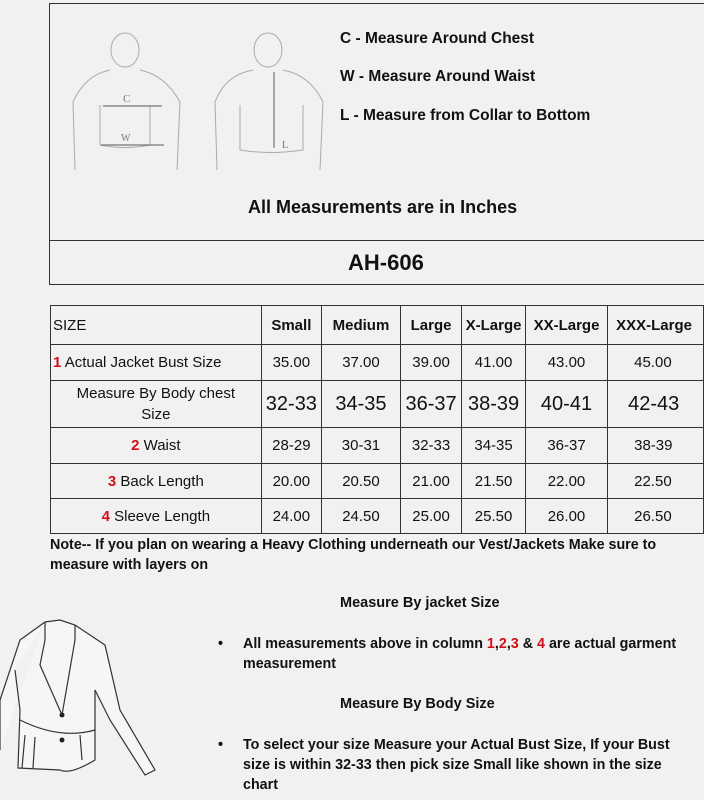 Image resolution: width=704 pixels, height=800 pixels. I want to click on row-label: Measure By Body chest Size, so click(156, 404).